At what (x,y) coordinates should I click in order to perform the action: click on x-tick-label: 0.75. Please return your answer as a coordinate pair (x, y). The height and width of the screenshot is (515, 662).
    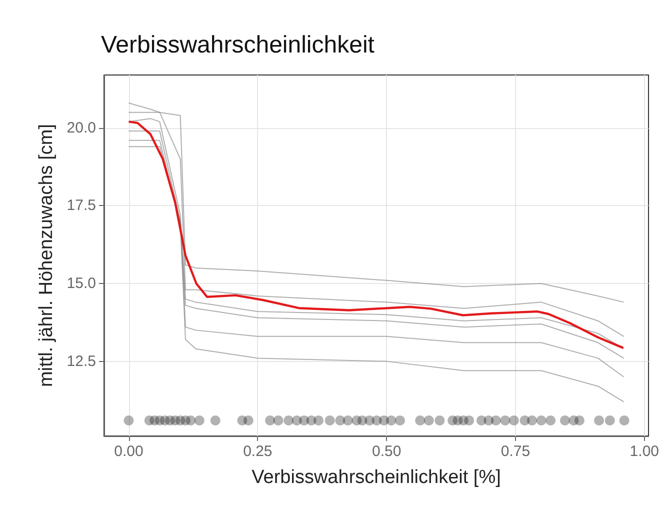
    Looking at the image, I should click on (515, 451).